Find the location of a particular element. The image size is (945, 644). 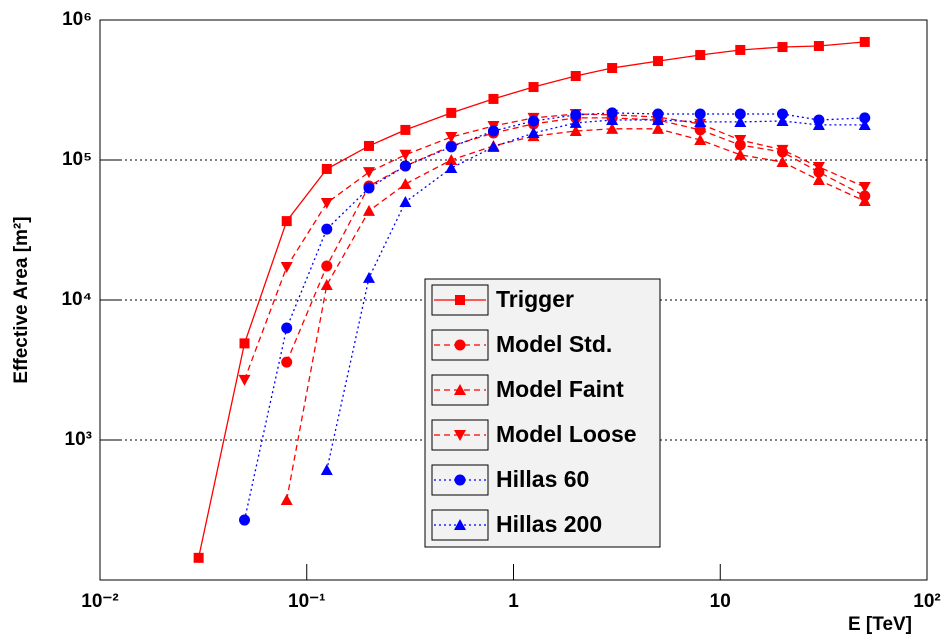

legend-label: Hillas 200 is located at coordinates (549, 524).